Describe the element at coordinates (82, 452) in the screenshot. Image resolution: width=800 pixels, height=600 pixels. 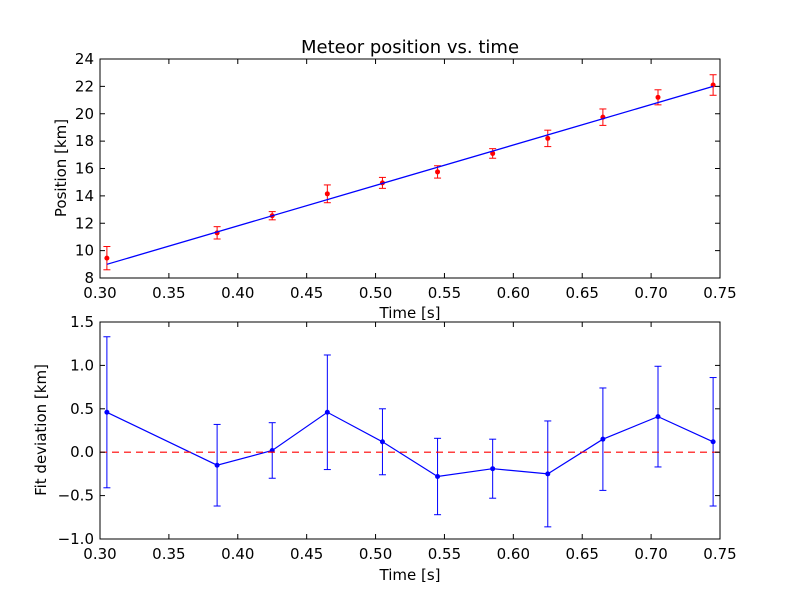
I see `y-tick-label: 0.0` at that location.